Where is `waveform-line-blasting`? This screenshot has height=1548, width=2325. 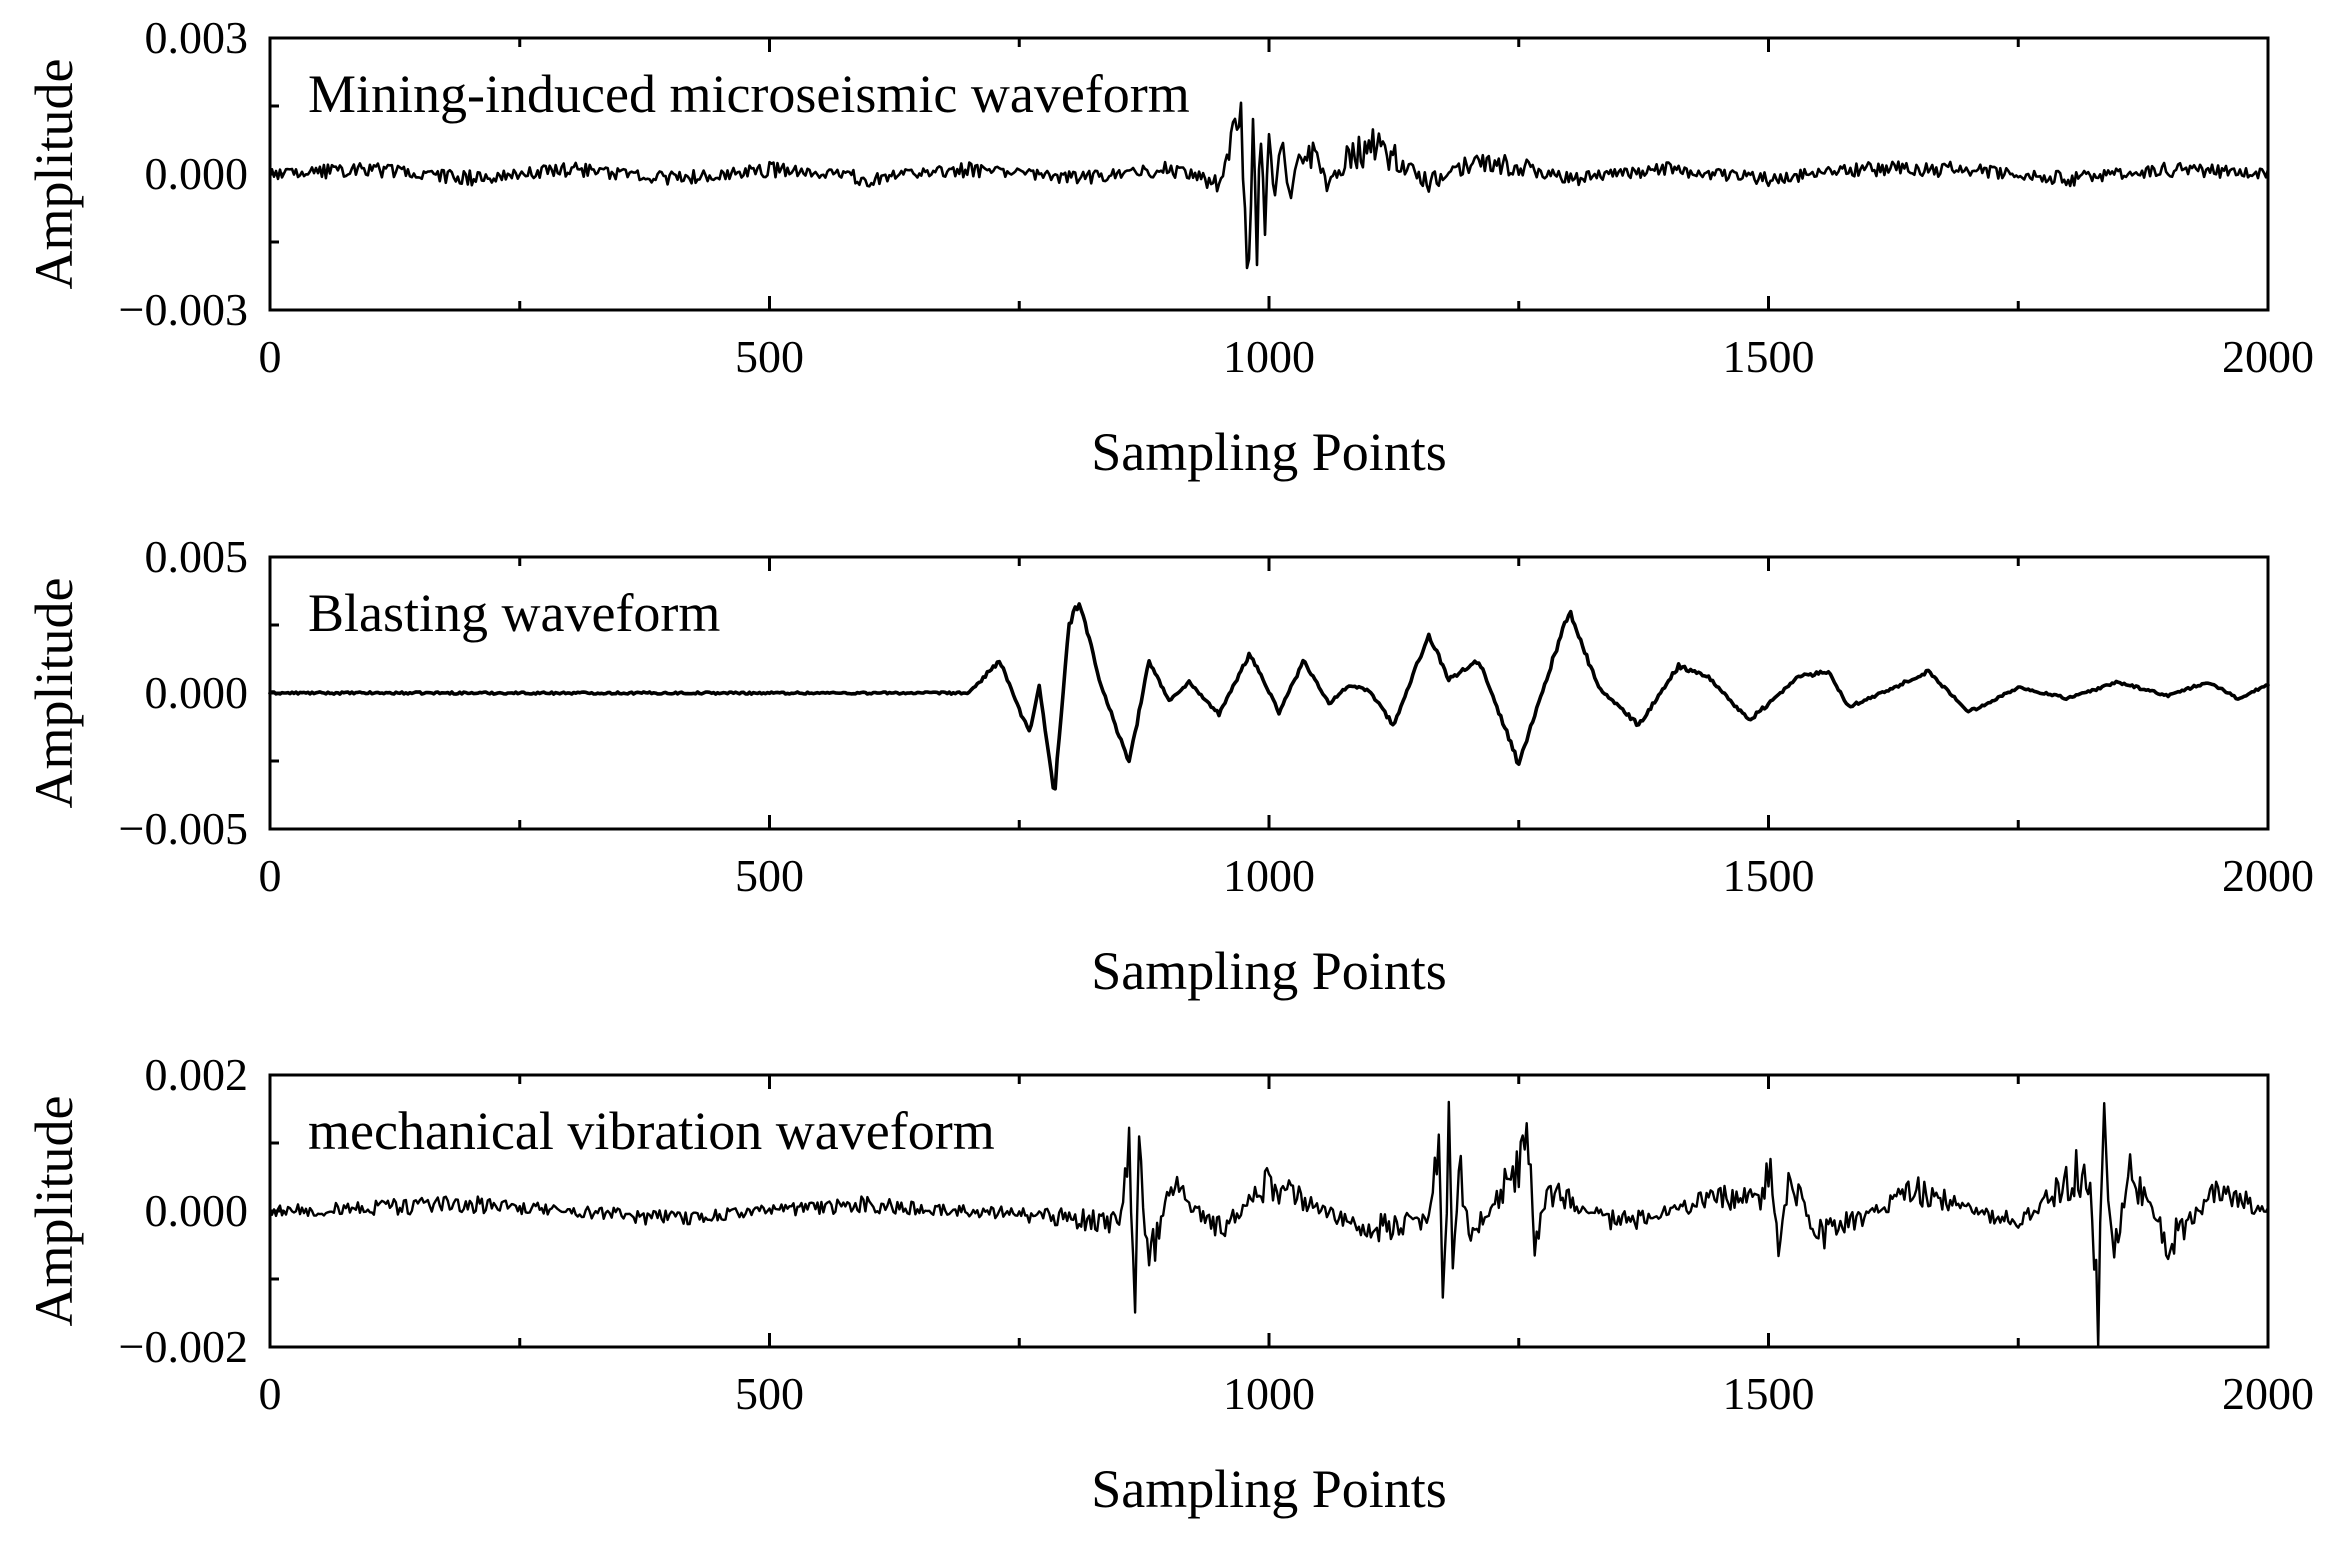
waveform-line-blasting is located at coordinates (1269, 696).